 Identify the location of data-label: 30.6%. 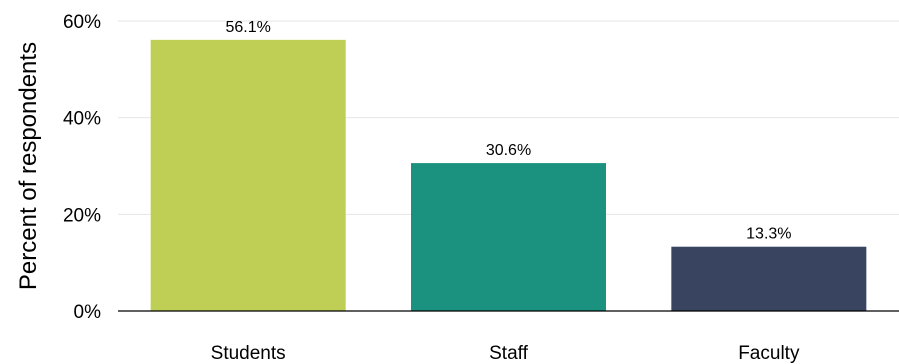
(508, 150).